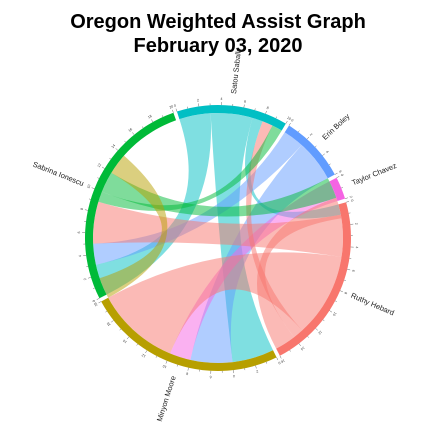  I want to click on sector-label-ruthy-hebard: Ruthy Hebard, so click(373, 304).